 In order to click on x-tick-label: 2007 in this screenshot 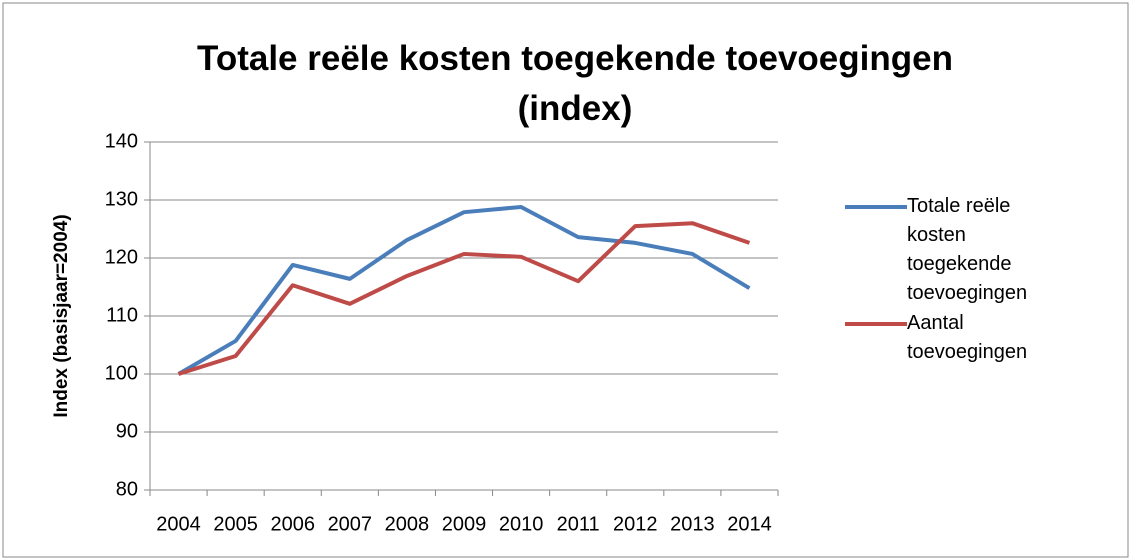, I will do `click(350, 524)`.